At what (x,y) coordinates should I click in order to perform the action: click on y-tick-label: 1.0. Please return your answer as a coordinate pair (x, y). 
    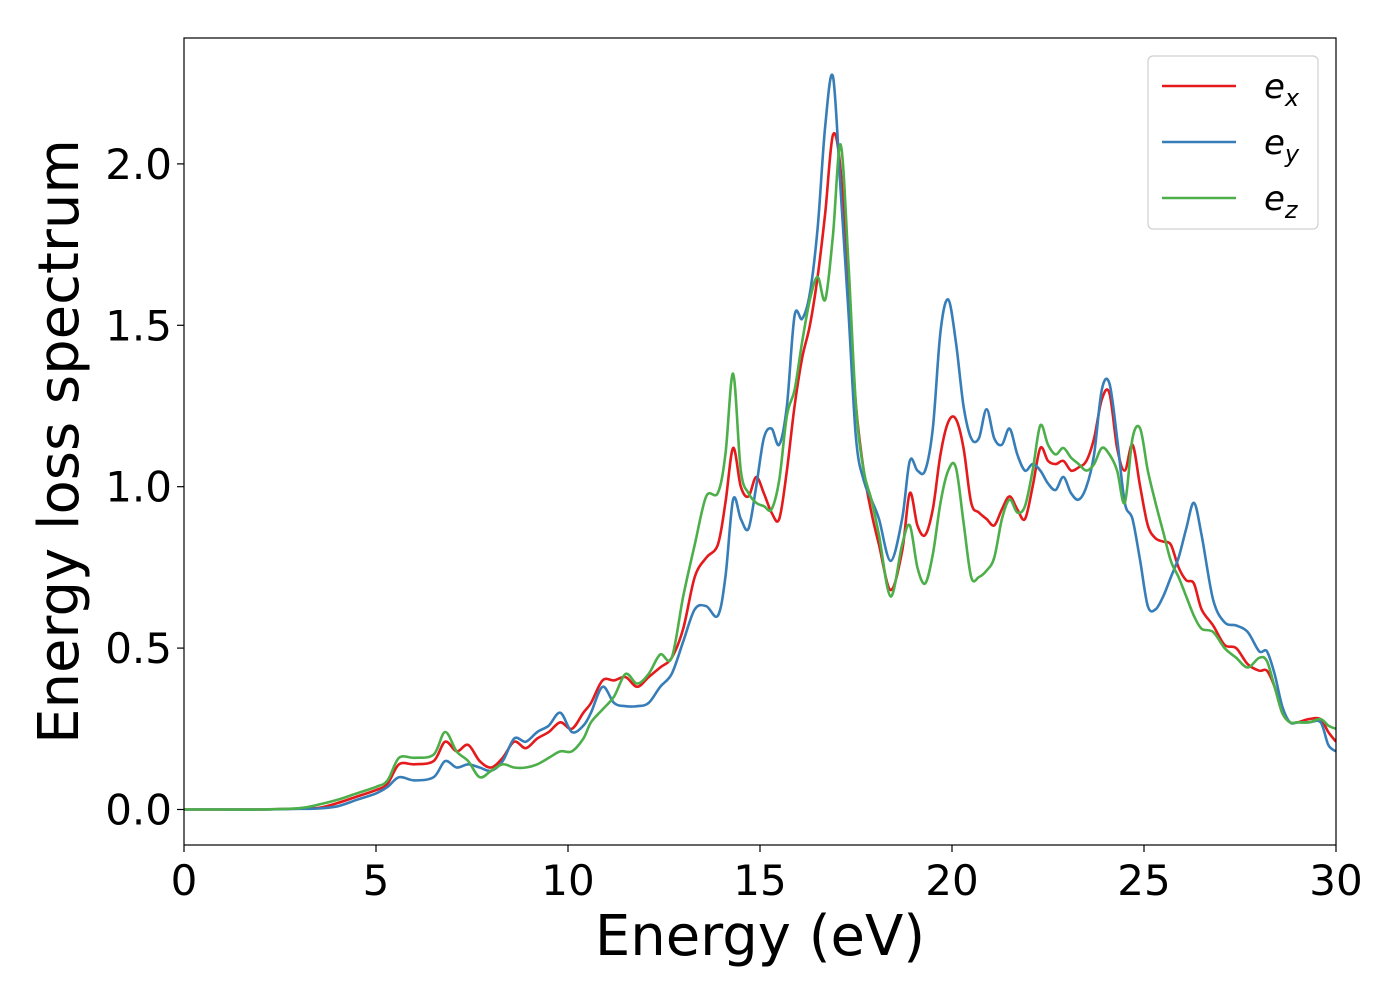
    Looking at the image, I should click on (138, 487).